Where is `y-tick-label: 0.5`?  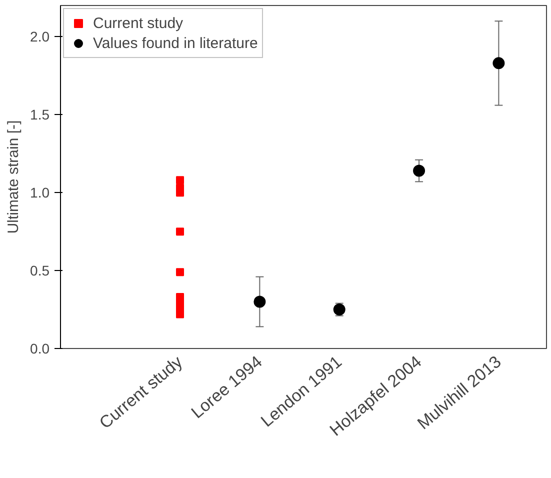
y-tick-label: 0.5 is located at coordinates (40, 270).